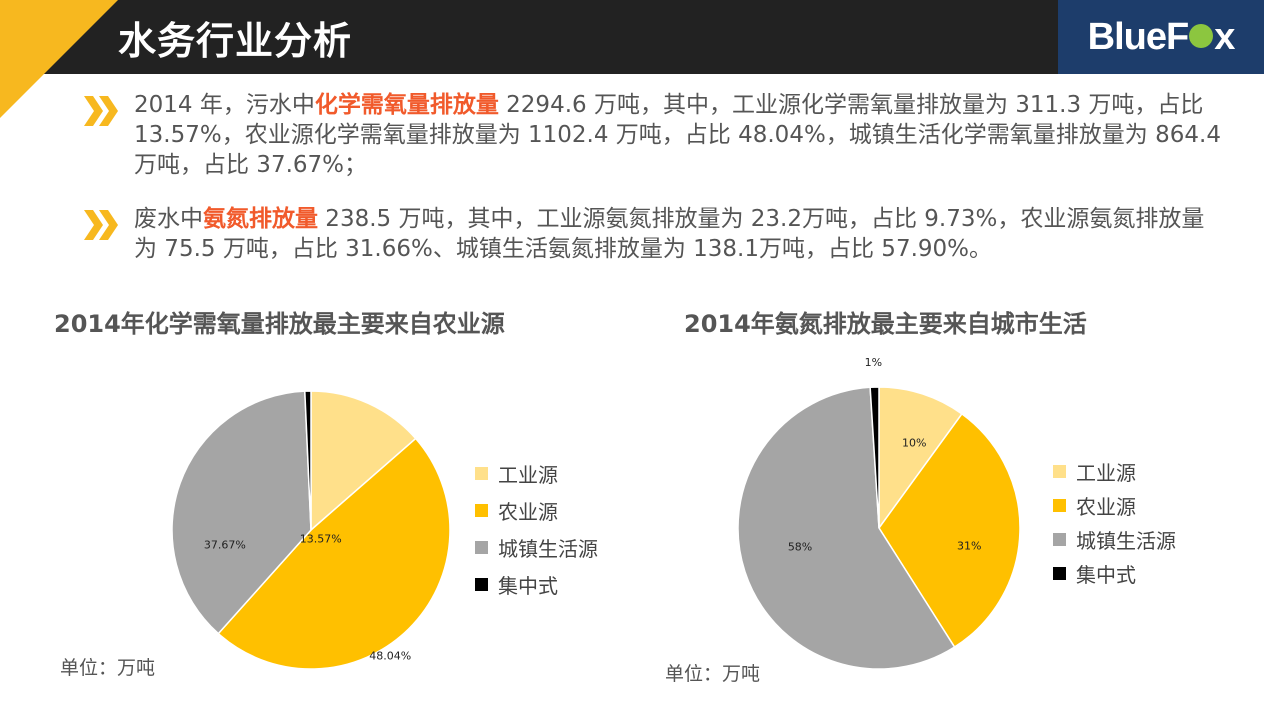  What do you see at coordinates (235, 41) in the screenshot?
I see `page-title: 水务行业分析` at bounding box center [235, 41].